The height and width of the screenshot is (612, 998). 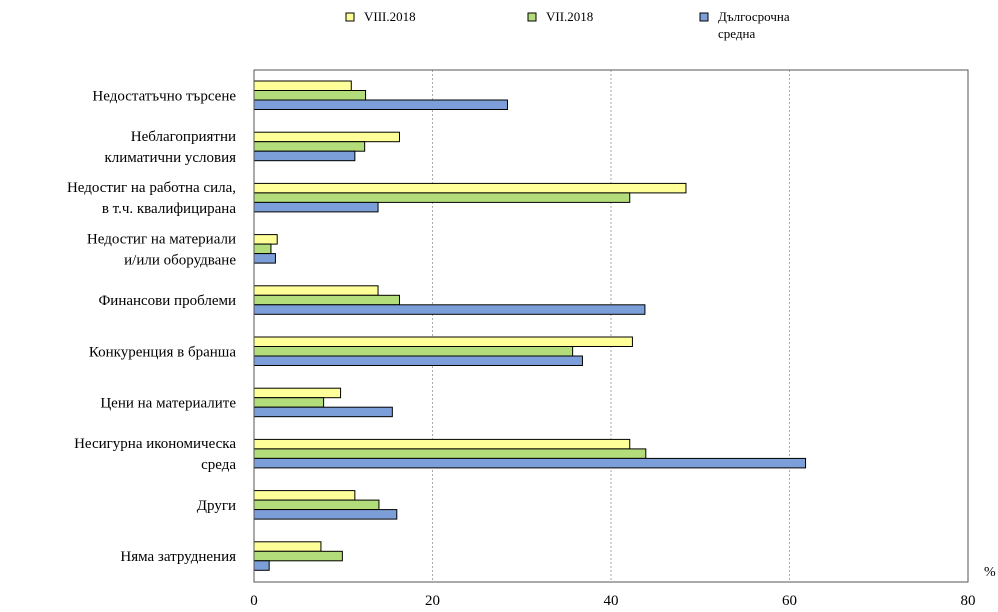 I want to click on category-label: Конкуренция в бранша, so click(x=162, y=352).